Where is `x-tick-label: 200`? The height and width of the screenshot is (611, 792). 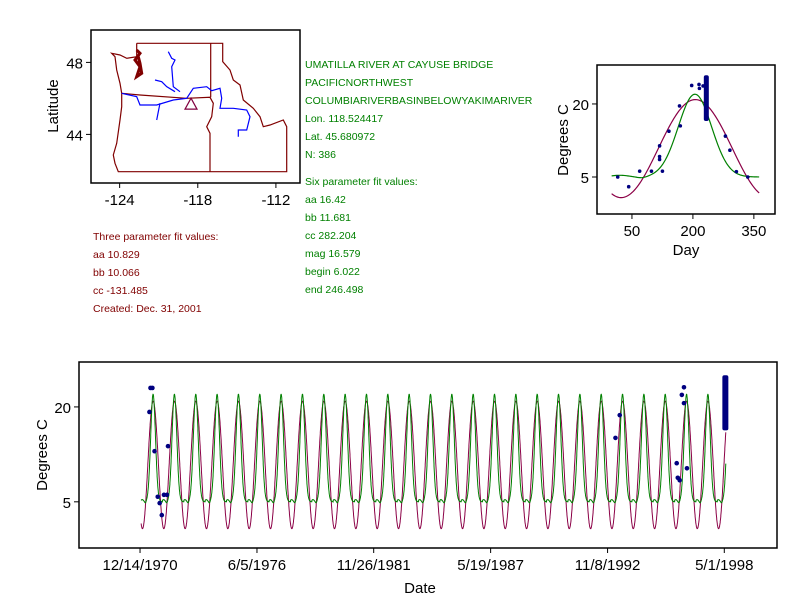 x-tick-label: 200 is located at coordinates (692, 231).